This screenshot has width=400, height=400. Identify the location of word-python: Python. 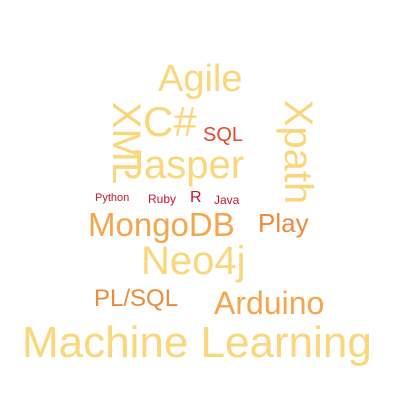
(112, 198).